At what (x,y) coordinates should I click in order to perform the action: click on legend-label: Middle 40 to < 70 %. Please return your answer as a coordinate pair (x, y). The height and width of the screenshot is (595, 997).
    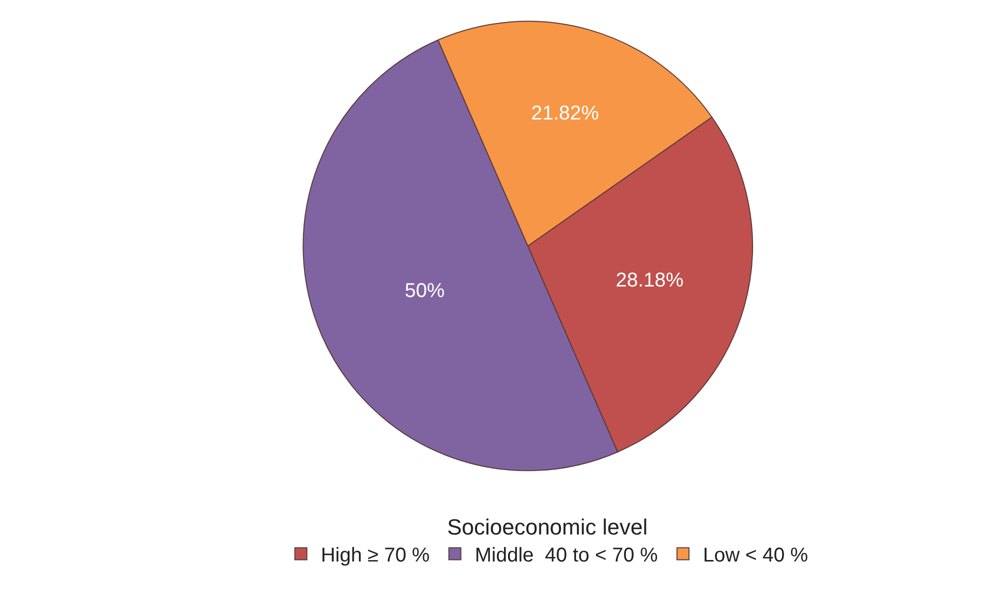
    Looking at the image, I should click on (566, 555).